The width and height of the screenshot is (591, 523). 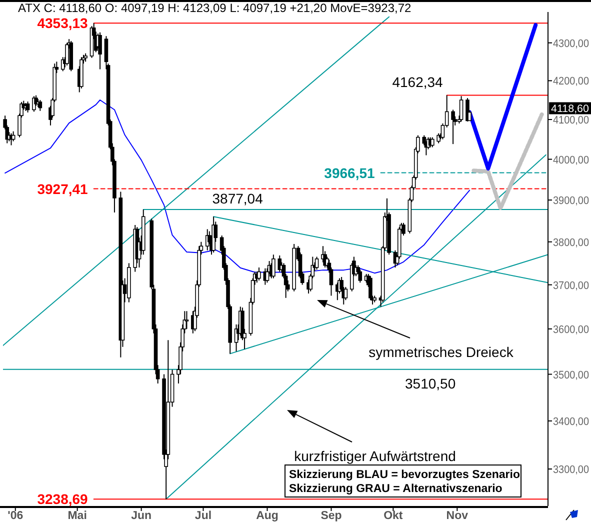 I want to click on y-tick-label: 4100,00, so click(x=572, y=120).